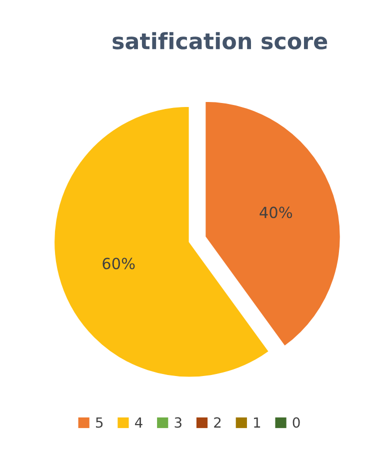  I want to click on legend-label: 0, so click(296, 422).